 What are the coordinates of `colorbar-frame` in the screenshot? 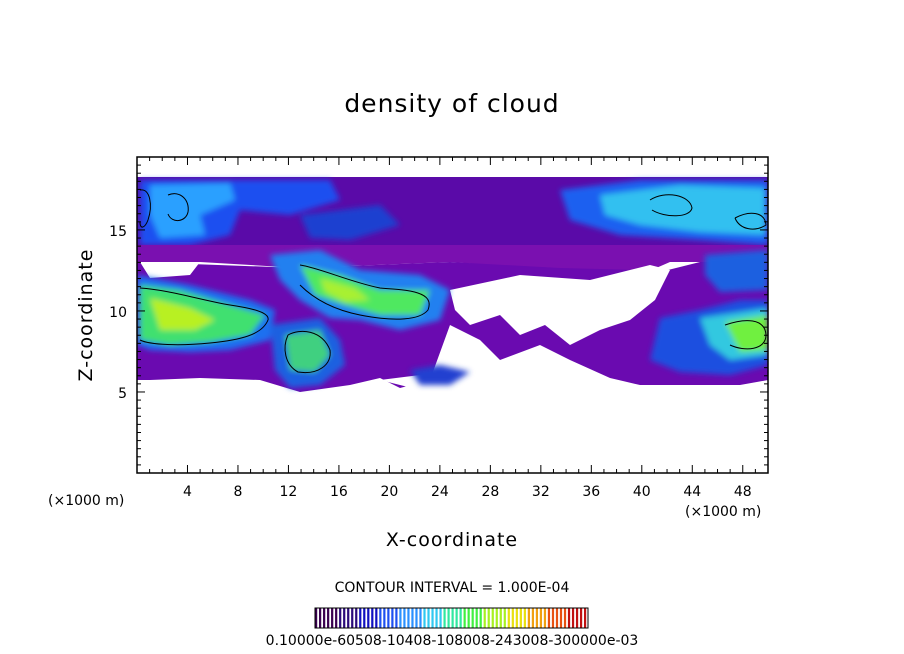 It's located at (451, 618).